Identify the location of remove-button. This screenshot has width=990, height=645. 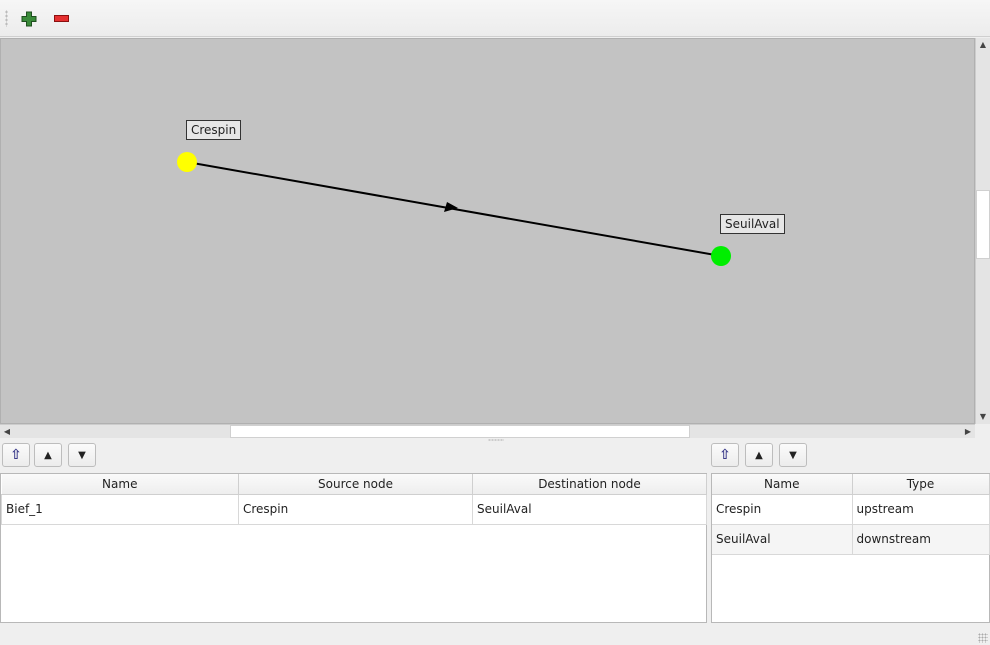
(62, 19).